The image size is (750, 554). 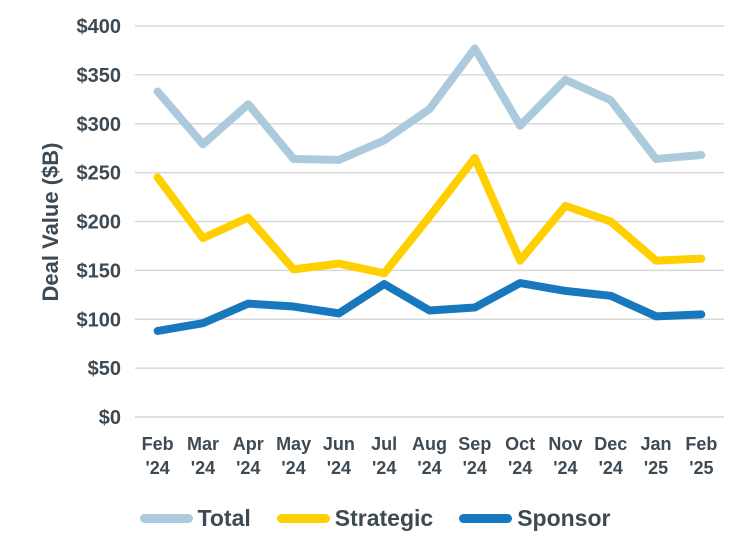 I want to click on x-tick-label-month: Mar, so click(x=203, y=444).